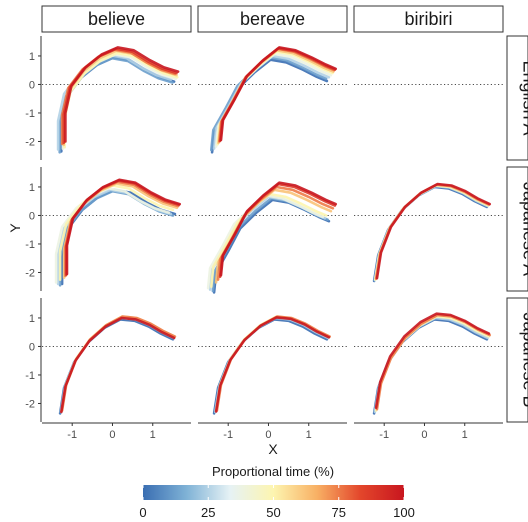  What do you see at coordinates (524, 359) in the screenshot?
I see `row-strip-label: Japanese B` at bounding box center [524, 359].